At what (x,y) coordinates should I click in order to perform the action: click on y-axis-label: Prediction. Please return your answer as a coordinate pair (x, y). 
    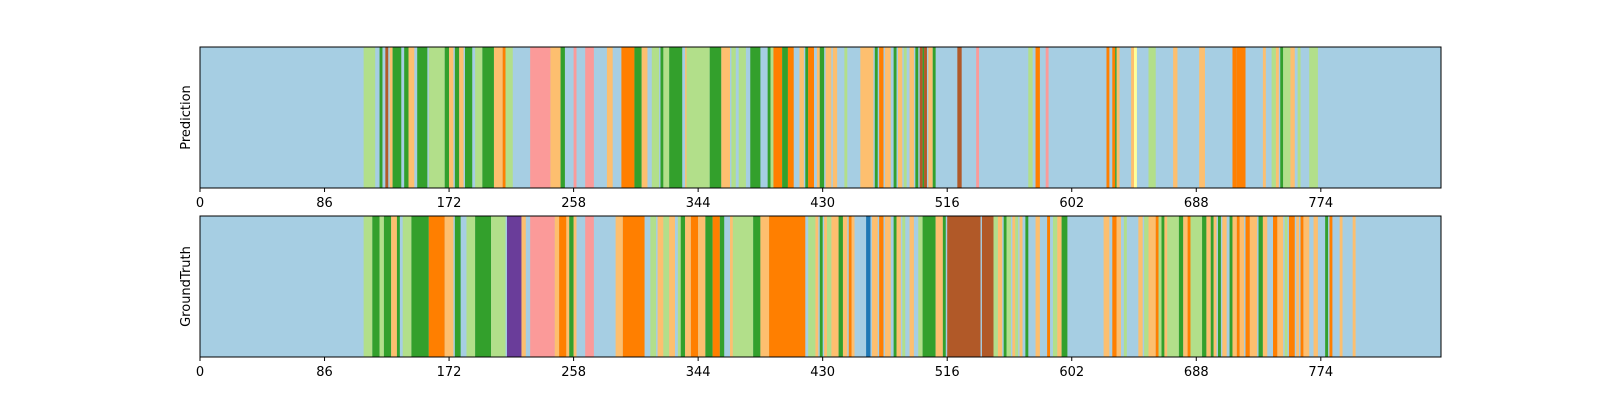
    Looking at the image, I should click on (186, 117).